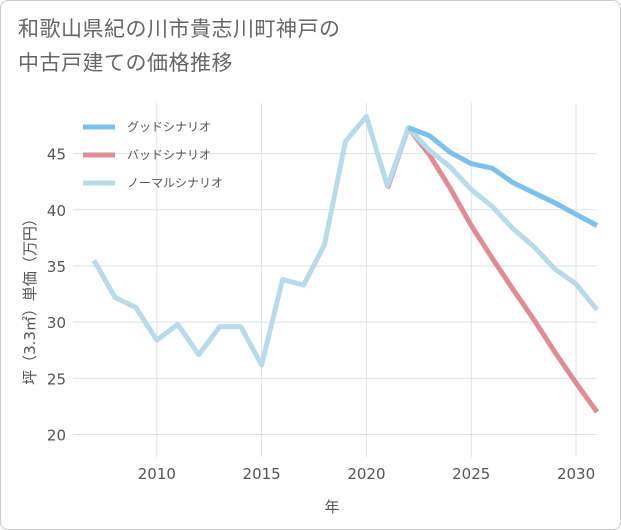 The height and width of the screenshot is (530, 621). Describe the element at coordinates (56, 211) in the screenshot. I see `y-tick-label-40: 40` at that location.